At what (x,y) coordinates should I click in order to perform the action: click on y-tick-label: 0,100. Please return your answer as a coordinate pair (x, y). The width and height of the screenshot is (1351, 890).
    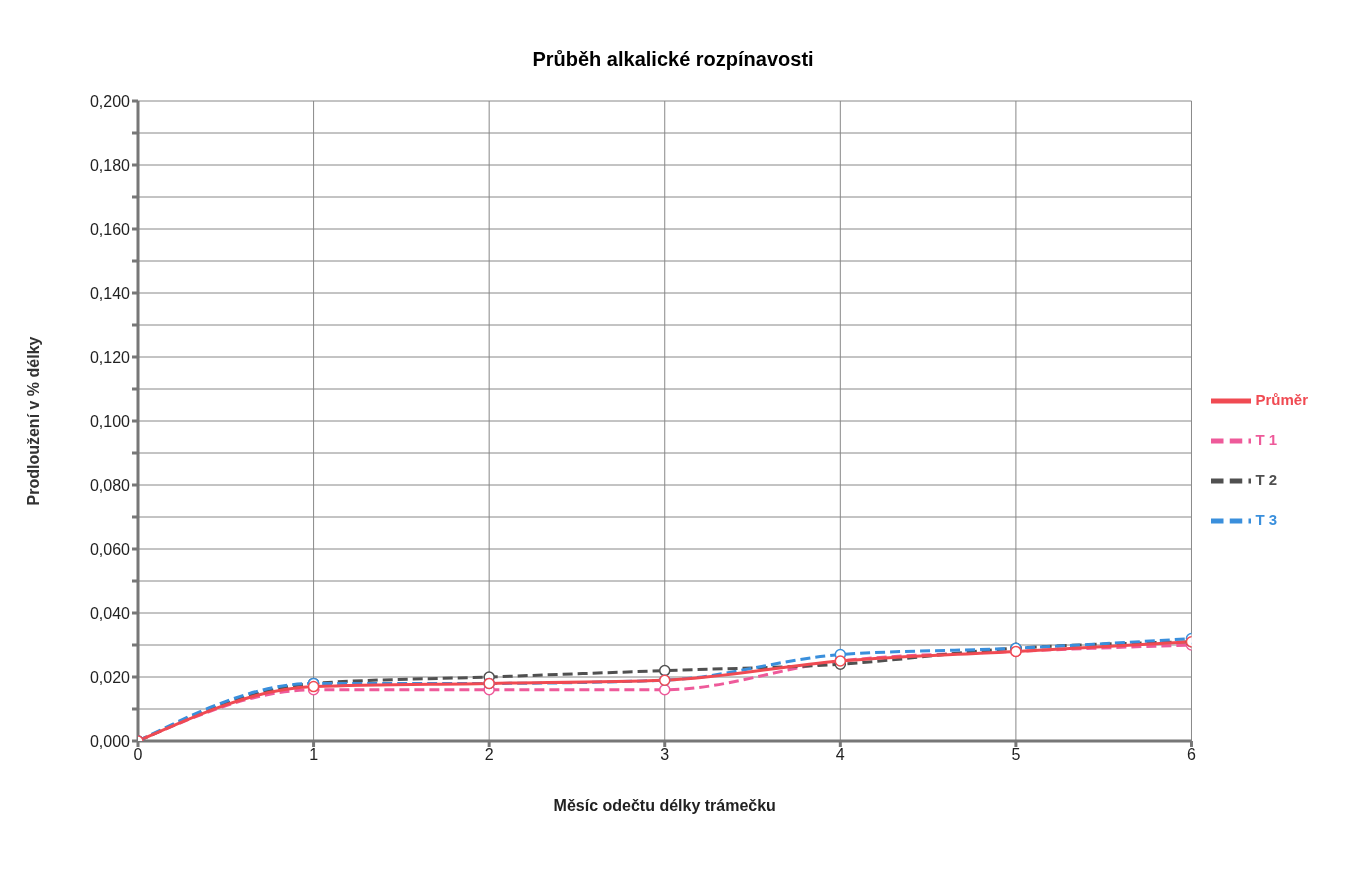
    Looking at the image, I should click on (110, 421).